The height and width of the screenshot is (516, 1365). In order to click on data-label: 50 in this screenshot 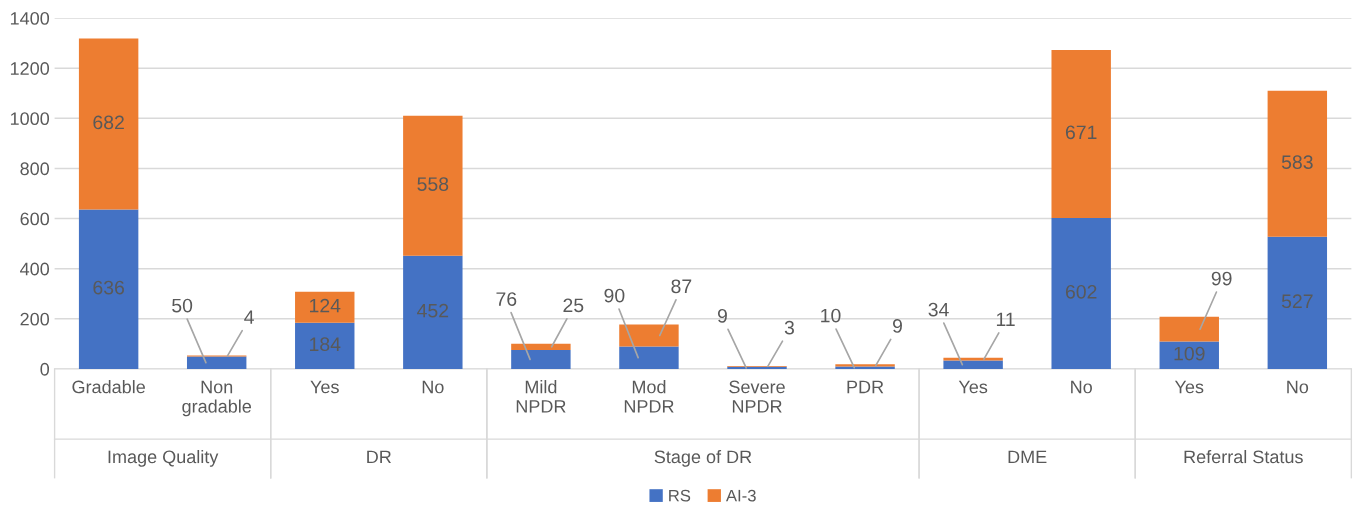, I will do `click(182, 305)`.